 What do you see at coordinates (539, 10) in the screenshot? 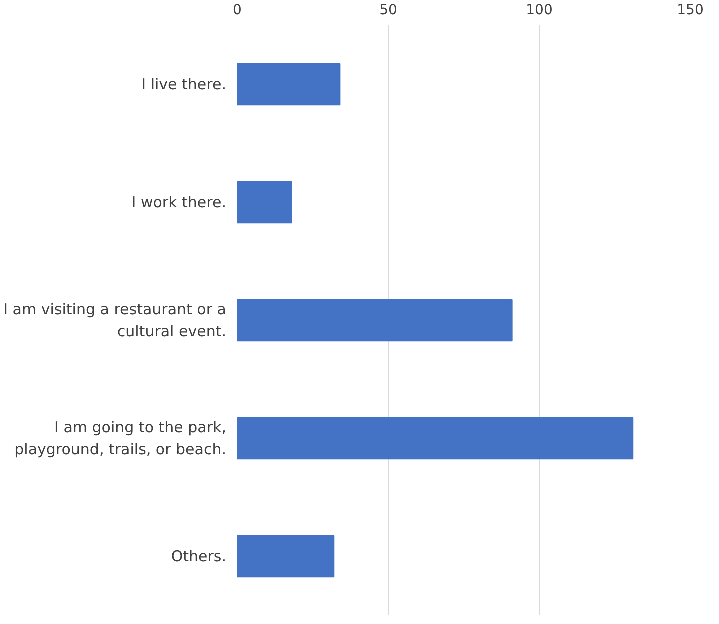
I see `x-tick-label: 100` at bounding box center [539, 10].